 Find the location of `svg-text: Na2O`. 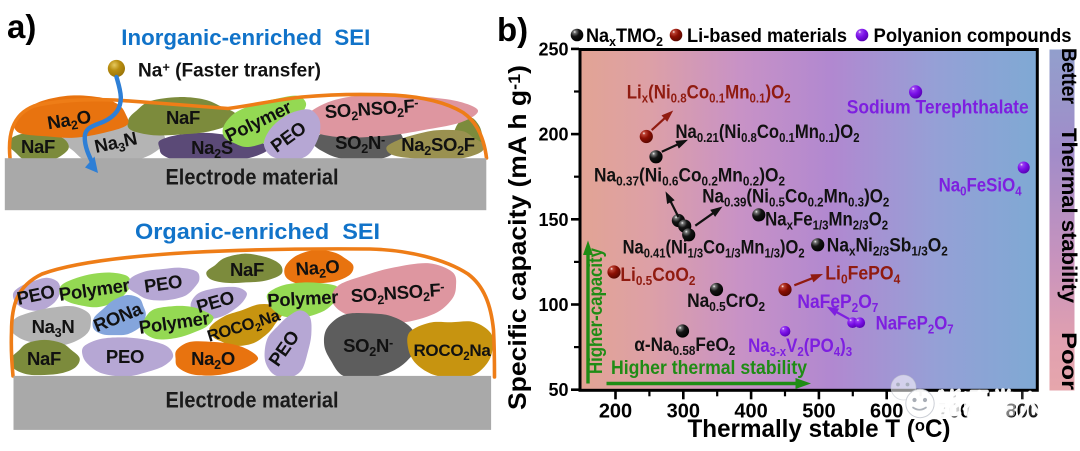

svg-text: Na2O is located at coordinates (213, 360).